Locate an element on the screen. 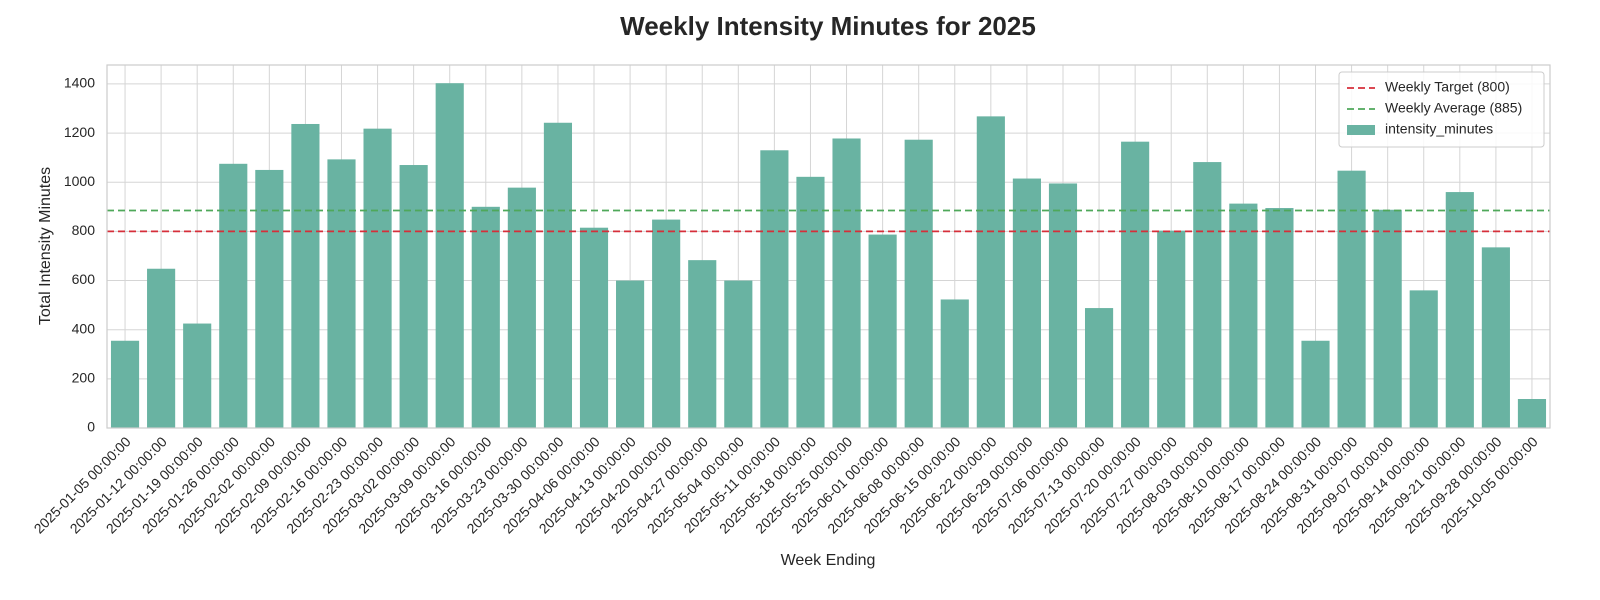 This screenshot has width=1600, height=600. y-tick-label: 0 is located at coordinates (91, 427).